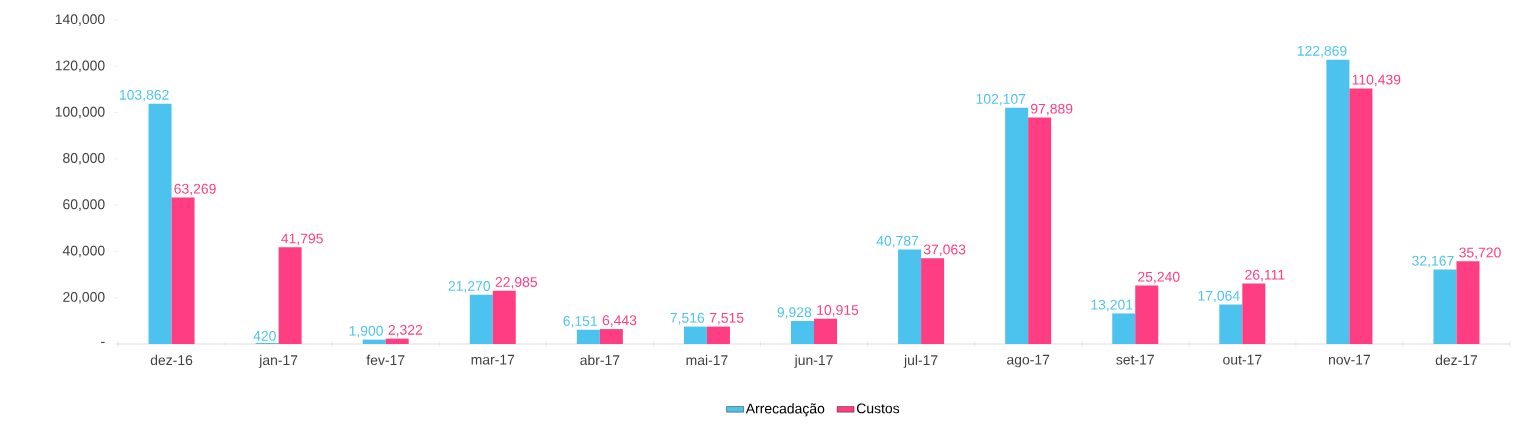 The height and width of the screenshot is (438, 1514). What do you see at coordinates (1433, 261) in the screenshot?
I see `data-label: 32,167` at bounding box center [1433, 261].